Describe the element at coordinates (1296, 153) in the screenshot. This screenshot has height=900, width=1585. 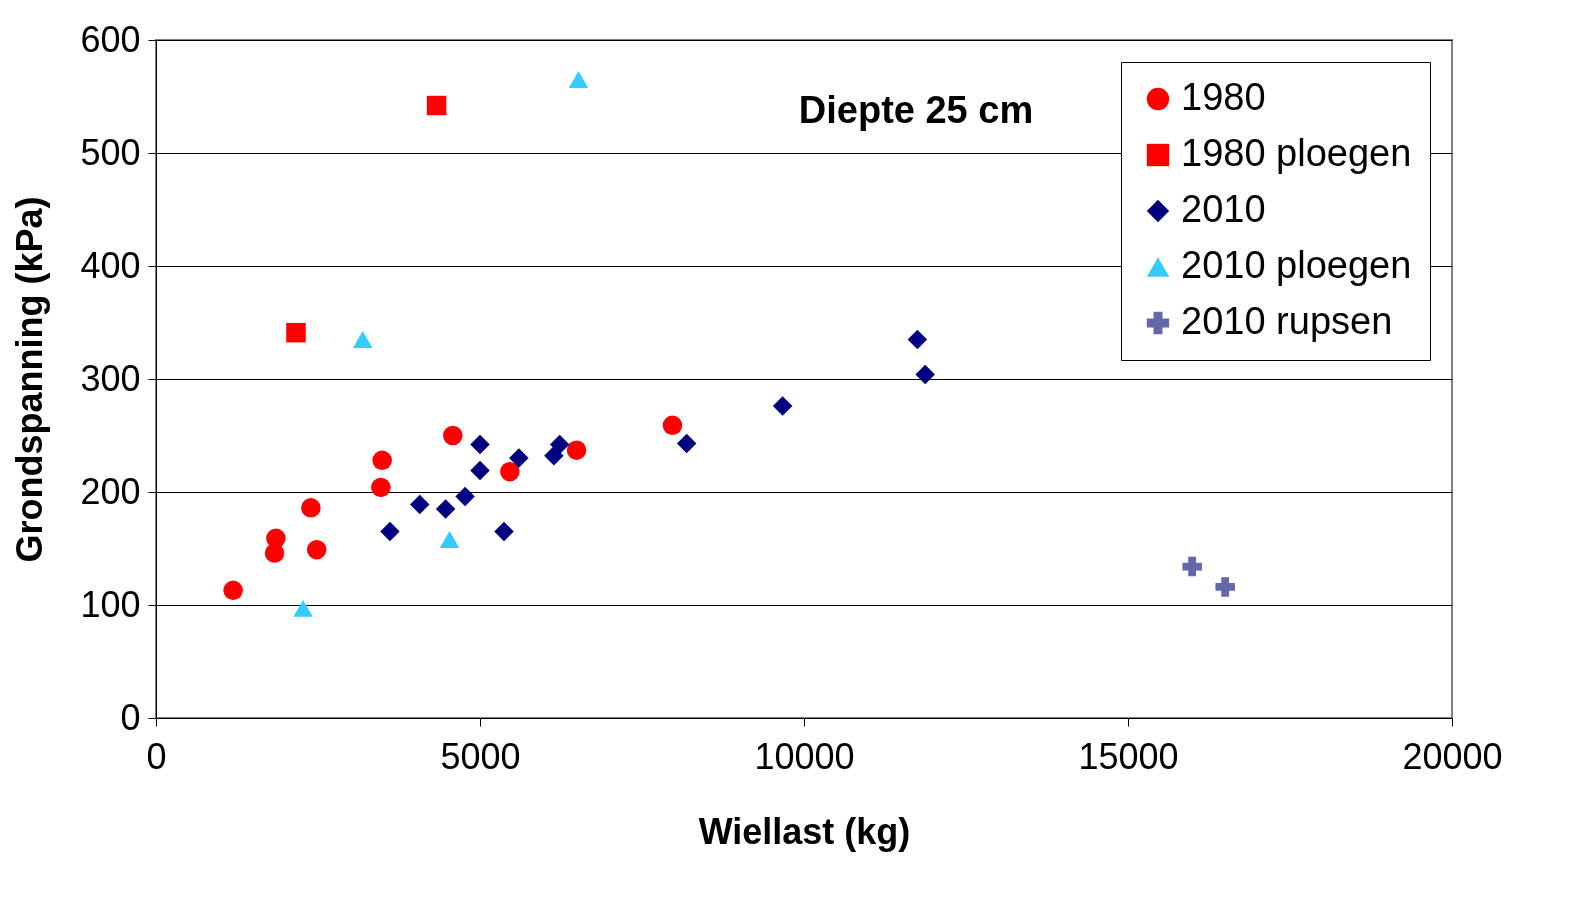
I see `legend-label: 1980 ploegen` at that location.